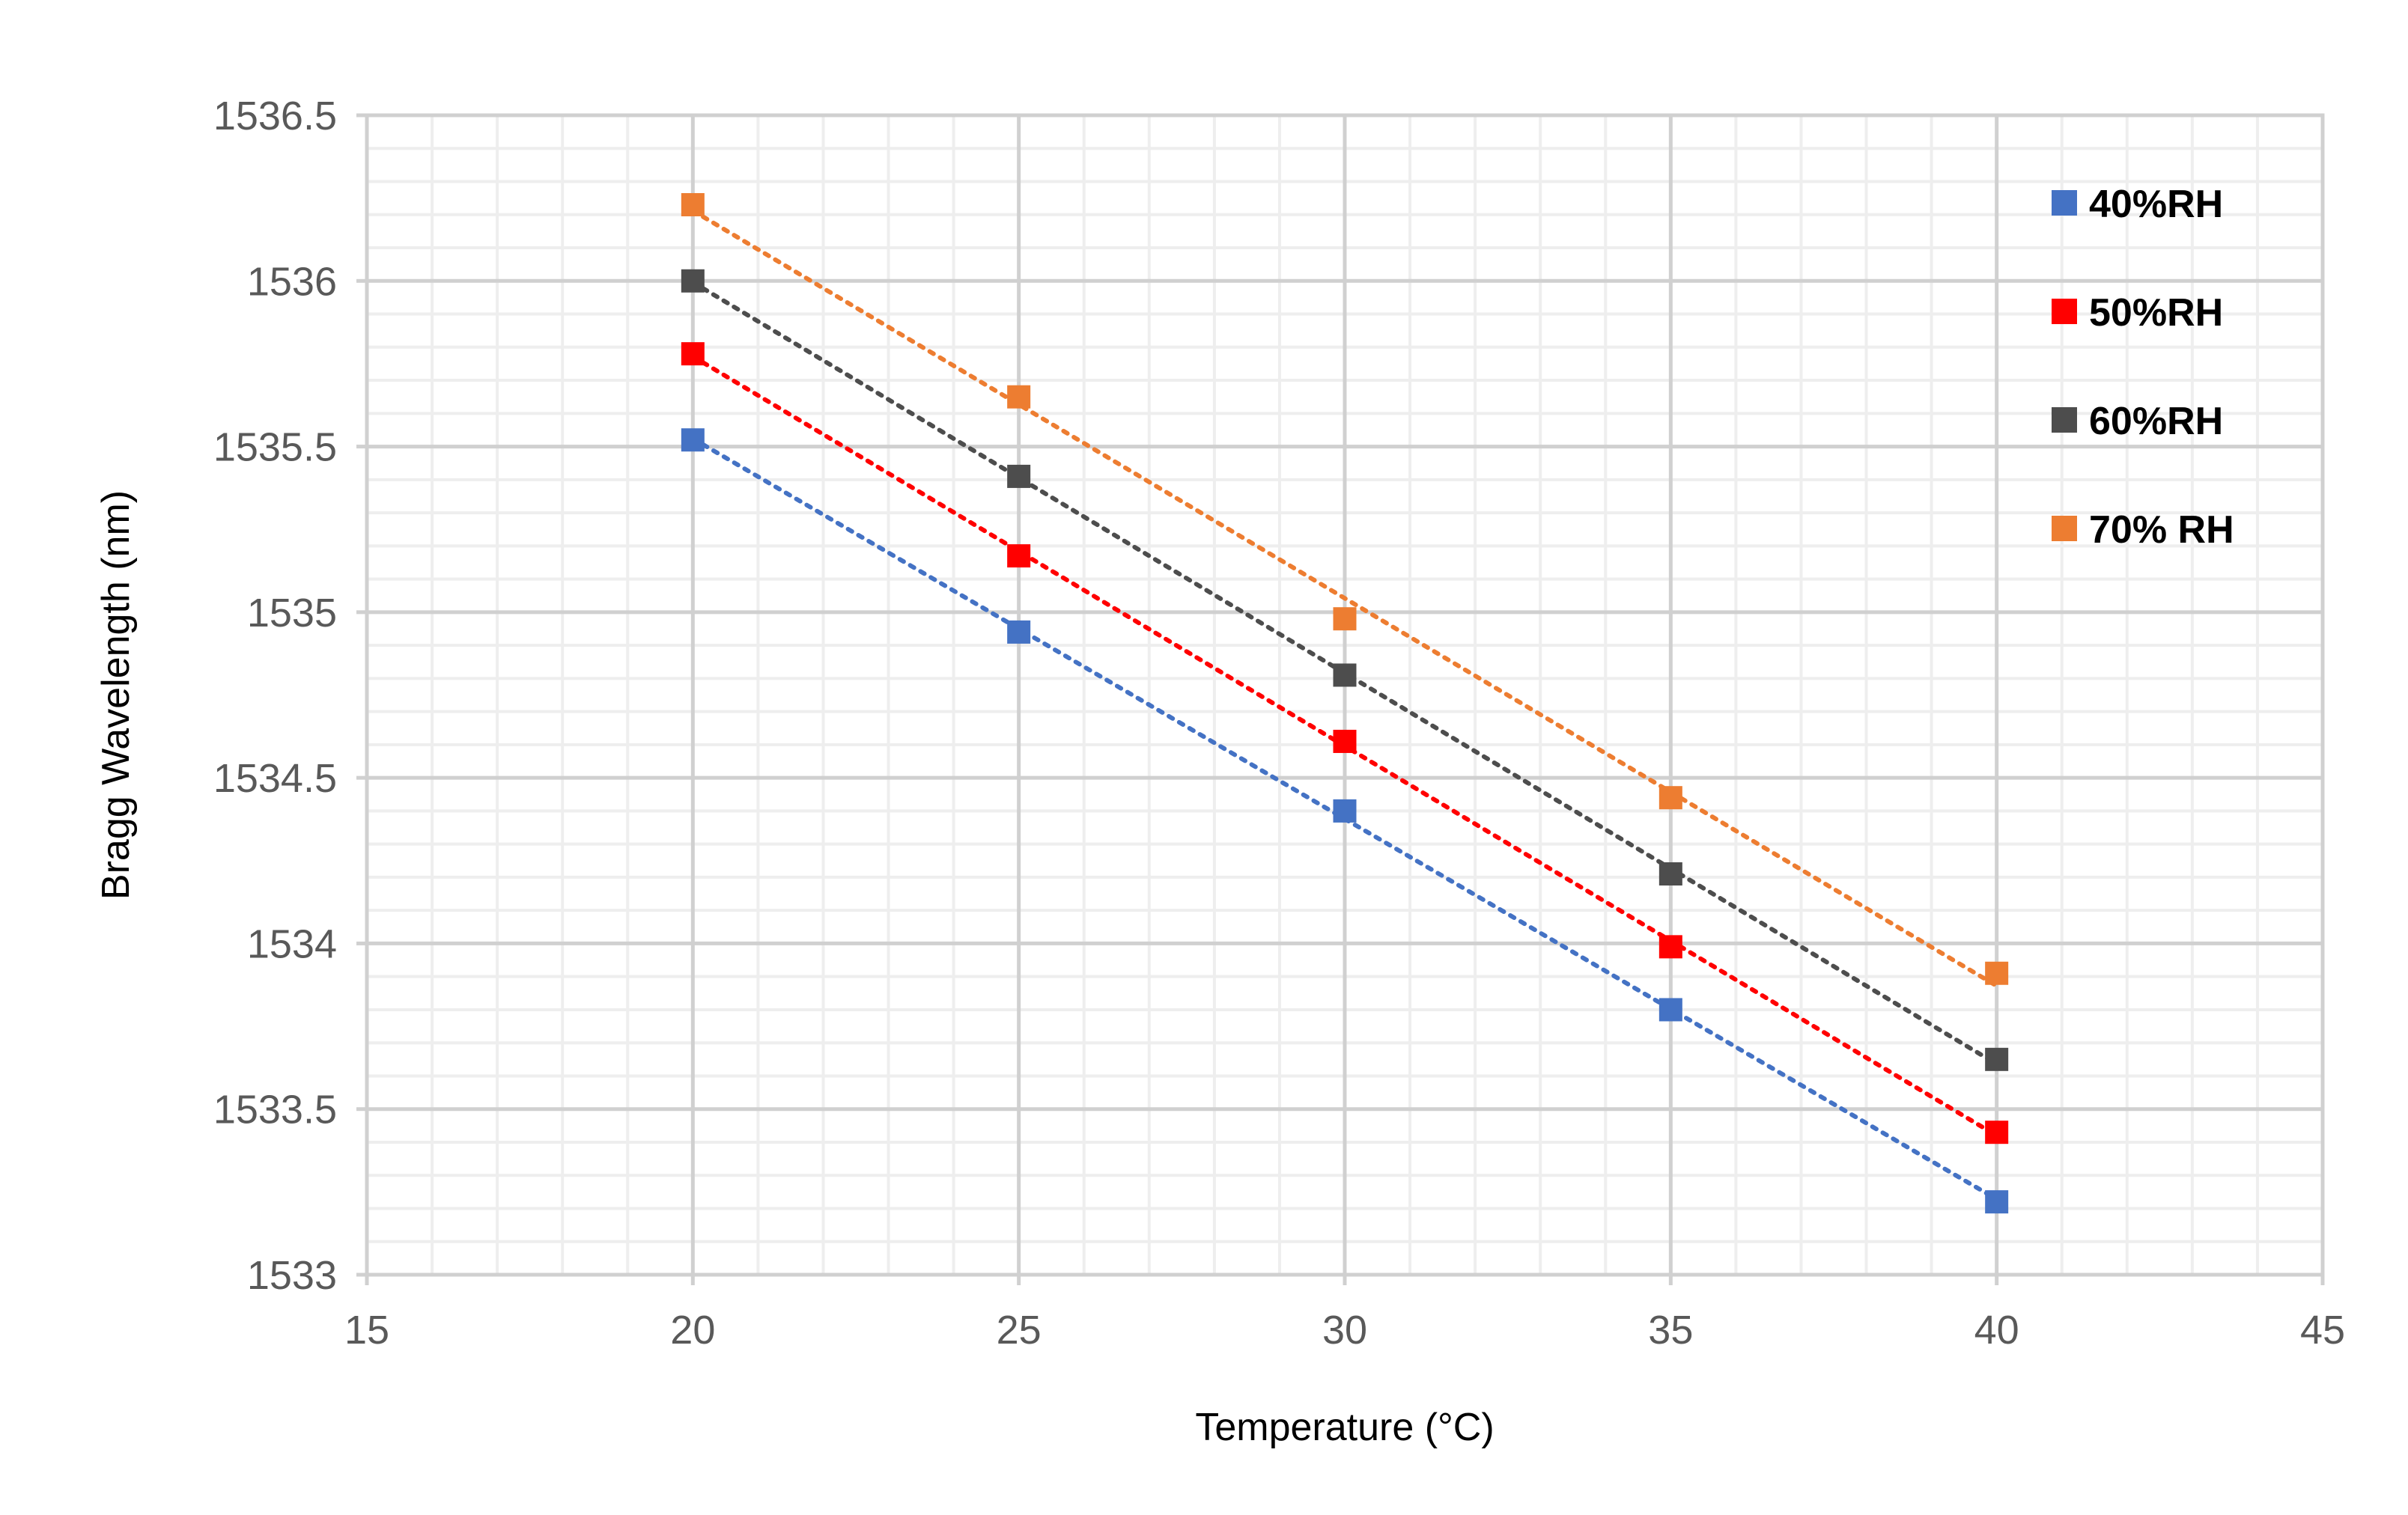 This screenshot has height=1515, width=2408. Describe the element at coordinates (292, 613) in the screenshot. I see `y-tick-label: 1535` at that location.